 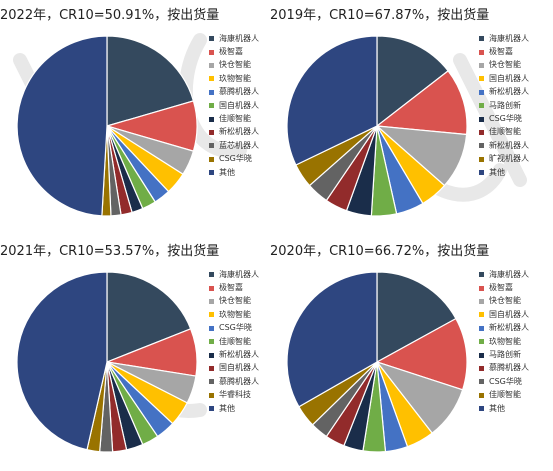 I want to click on legend-label: 旷视机器人, so click(x=509, y=159).